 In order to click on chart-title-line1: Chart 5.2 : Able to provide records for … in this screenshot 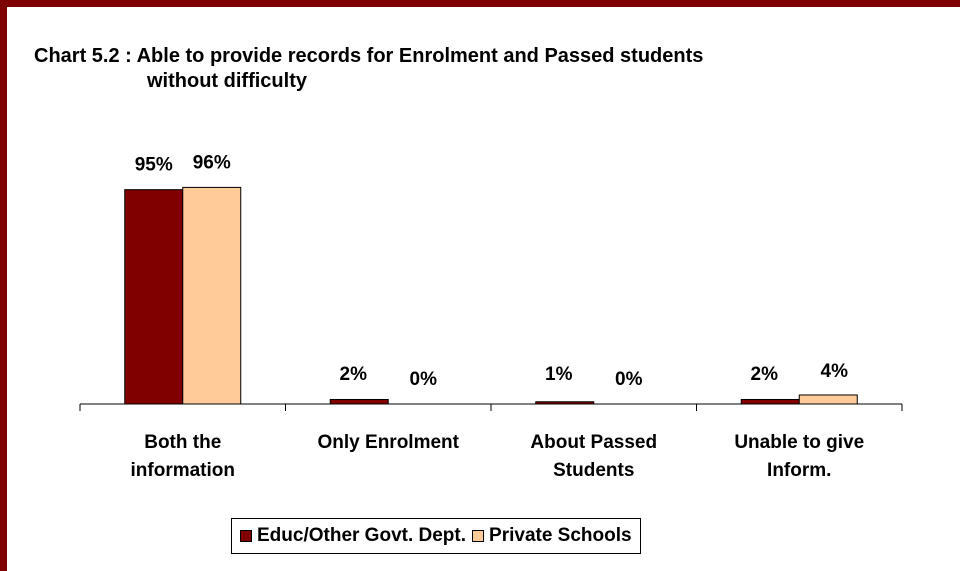, I will do `click(369, 56)`.